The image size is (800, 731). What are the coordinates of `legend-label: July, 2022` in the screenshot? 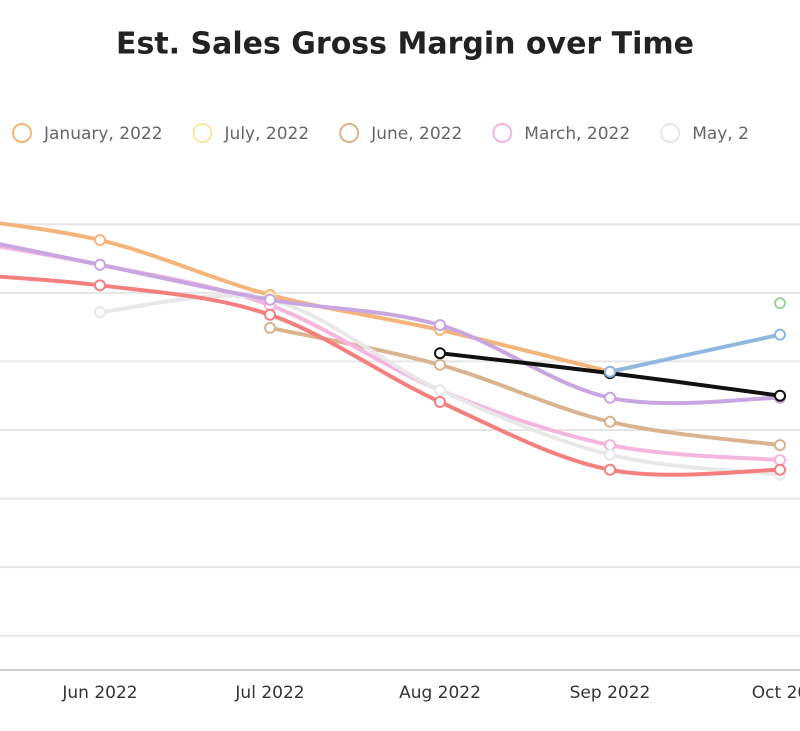 It's located at (267, 134).